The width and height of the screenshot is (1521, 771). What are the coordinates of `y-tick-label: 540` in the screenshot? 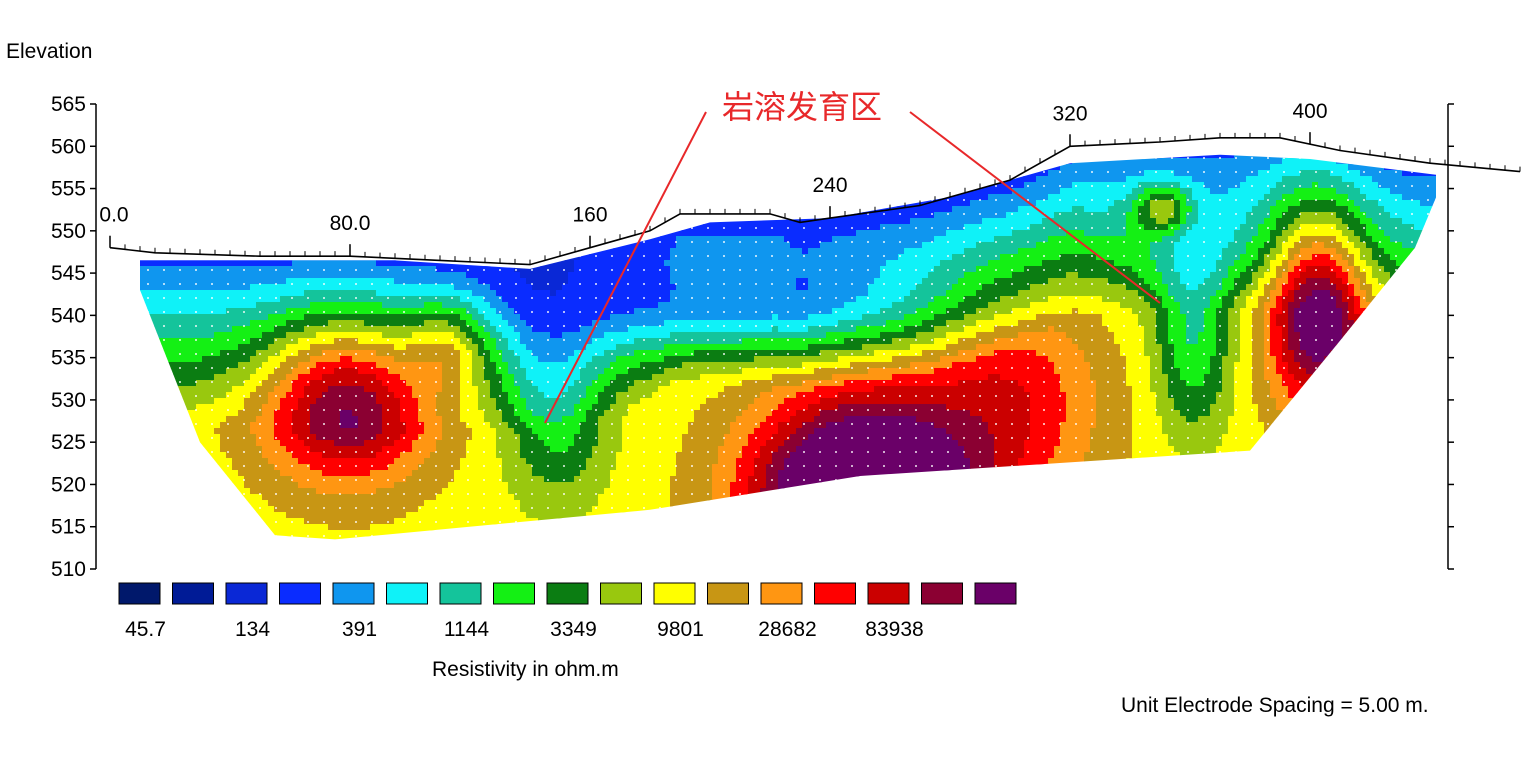 It's located at (68, 315).